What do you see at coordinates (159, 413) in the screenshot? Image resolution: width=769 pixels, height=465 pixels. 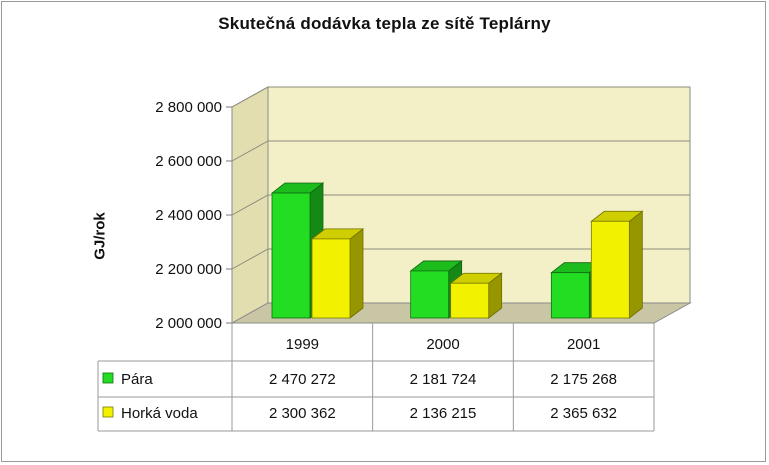 I see `legend-label: Horká voda` at bounding box center [159, 413].